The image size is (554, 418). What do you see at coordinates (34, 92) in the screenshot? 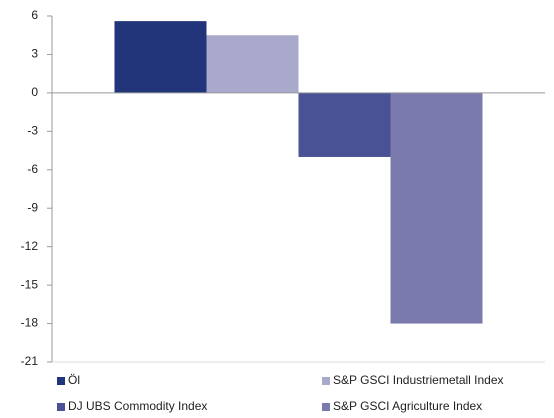
I see `y-tick-label: 0` at bounding box center [34, 92].